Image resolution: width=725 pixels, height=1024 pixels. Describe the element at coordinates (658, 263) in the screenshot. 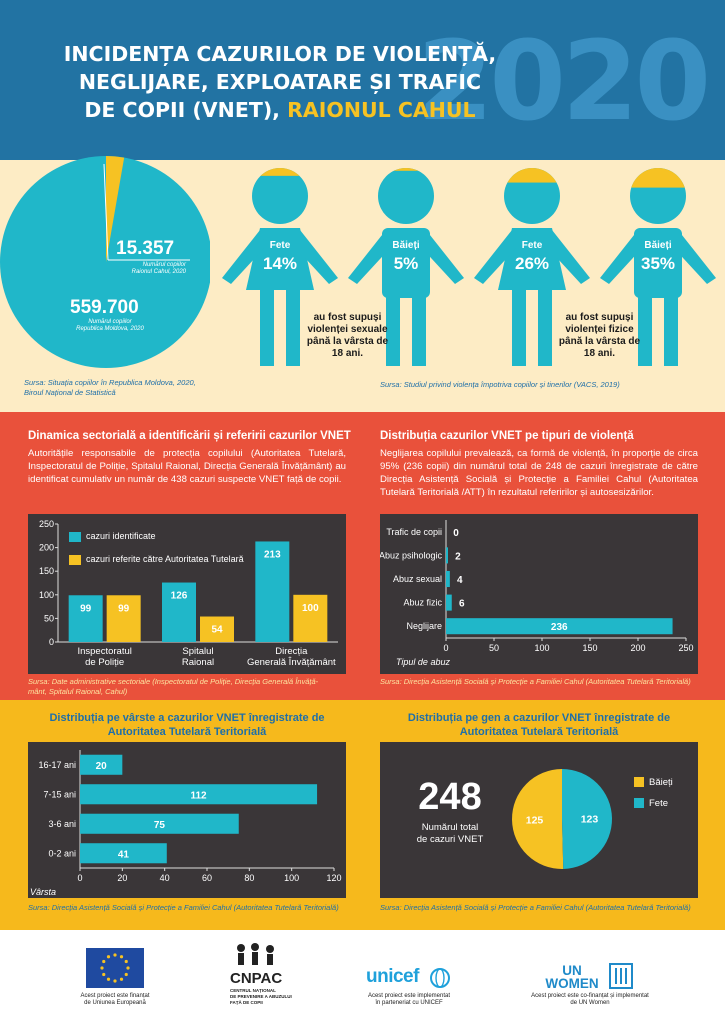

I see `figure-pct-4: 35%` at that location.